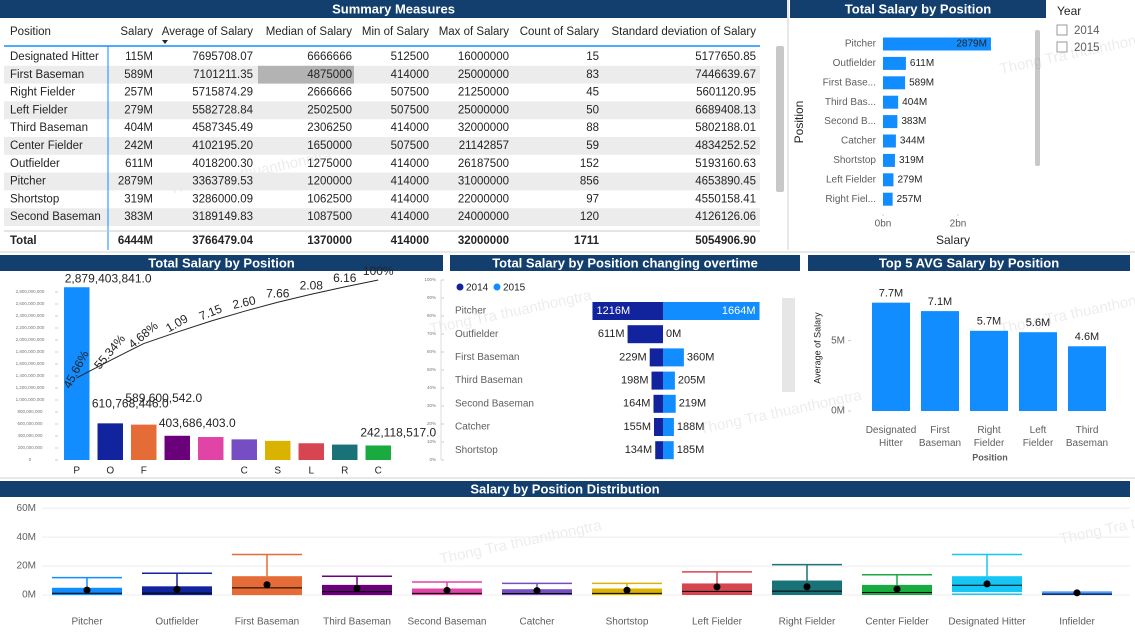 The width and height of the screenshot is (1135, 640). Describe the element at coordinates (30, 447) in the screenshot. I see `y-tick-label: 200,000,000` at that location.